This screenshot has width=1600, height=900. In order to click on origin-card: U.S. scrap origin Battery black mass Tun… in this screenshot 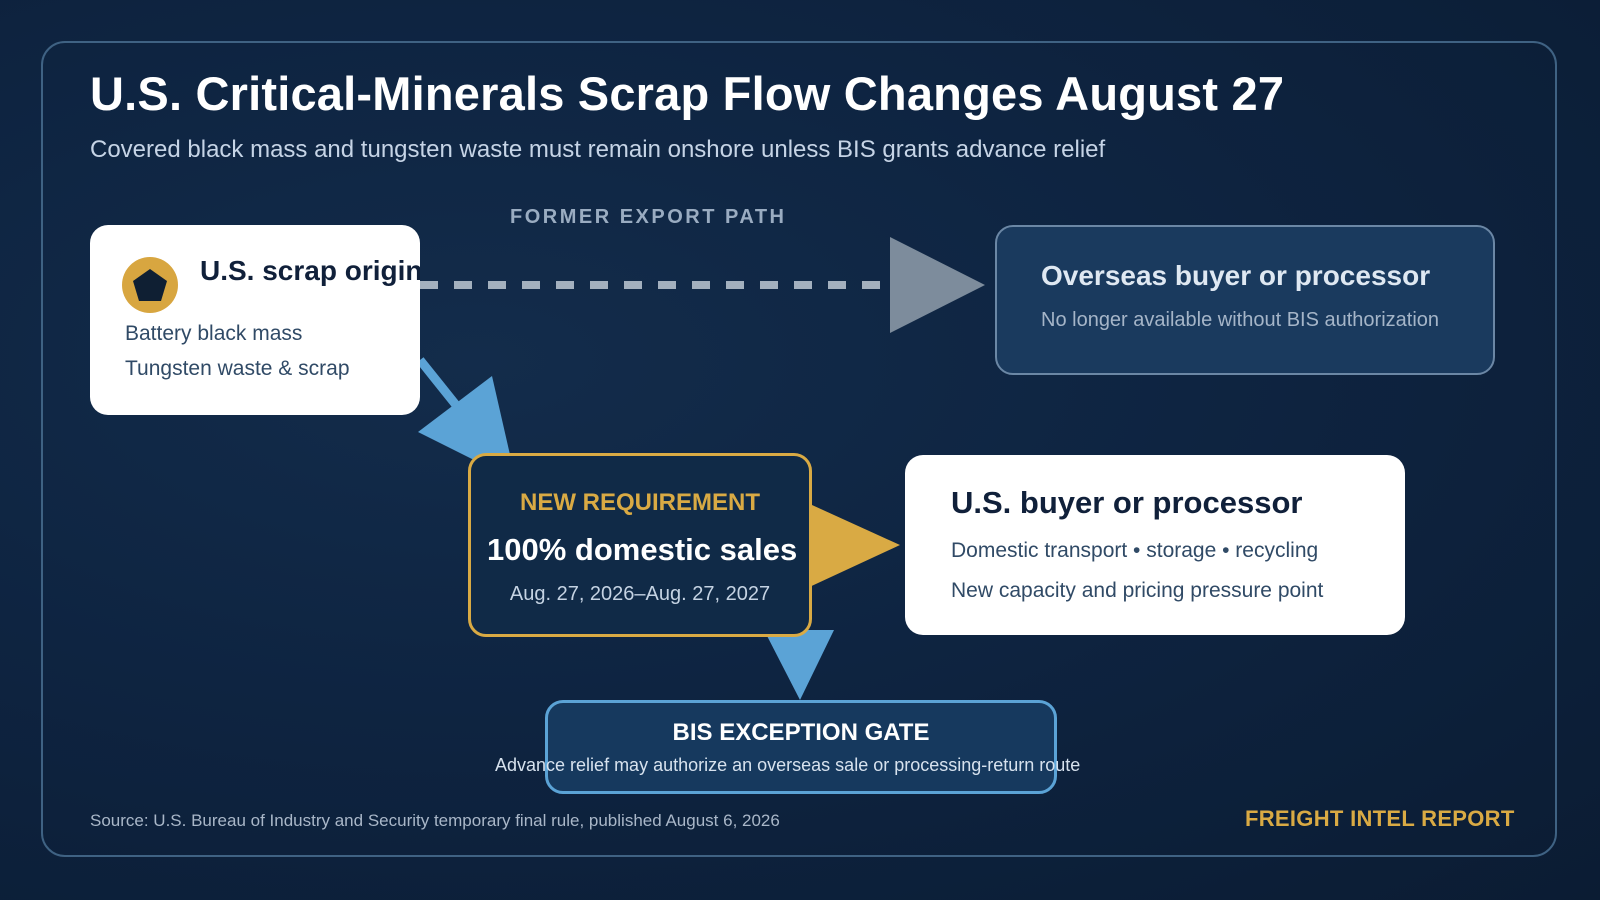, I will do `click(255, 320)`.